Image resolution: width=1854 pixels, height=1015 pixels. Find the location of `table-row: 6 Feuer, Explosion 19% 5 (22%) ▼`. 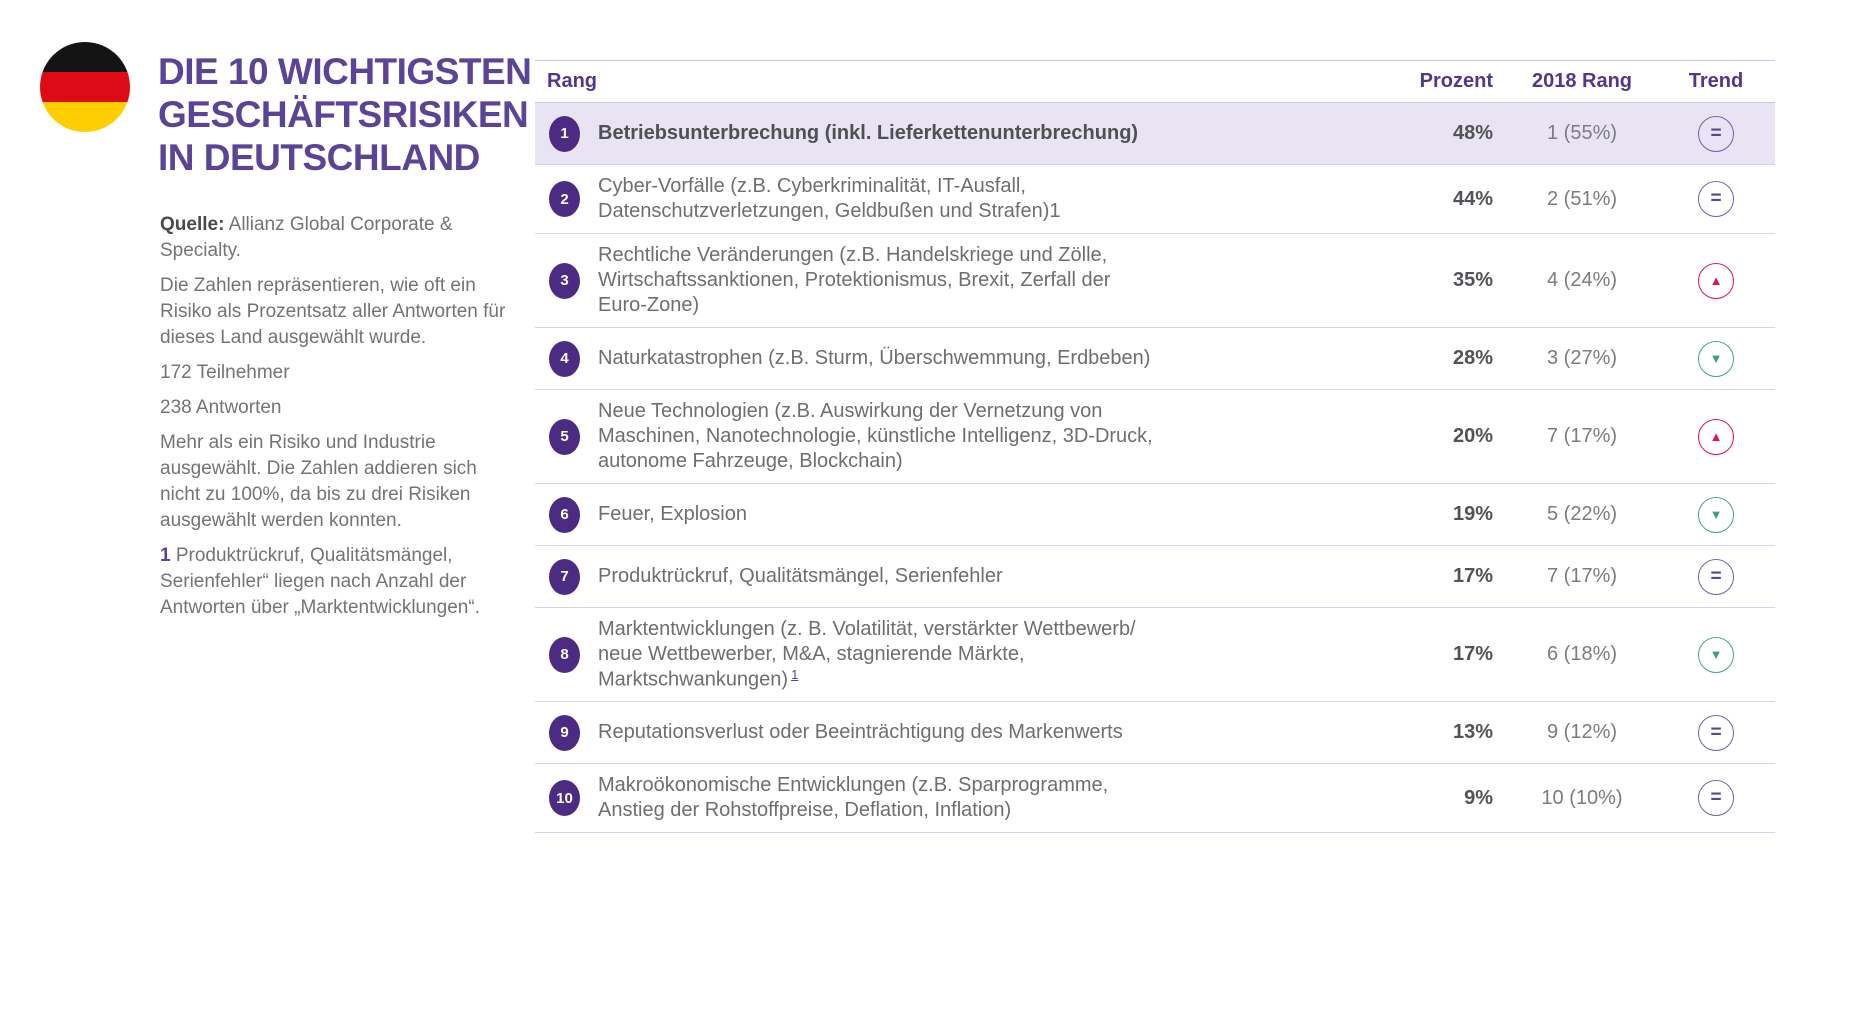

table-row: 6 Feuer, Explosion 19% 5 (22%) ▼ is located at coordinates (1155, 515).